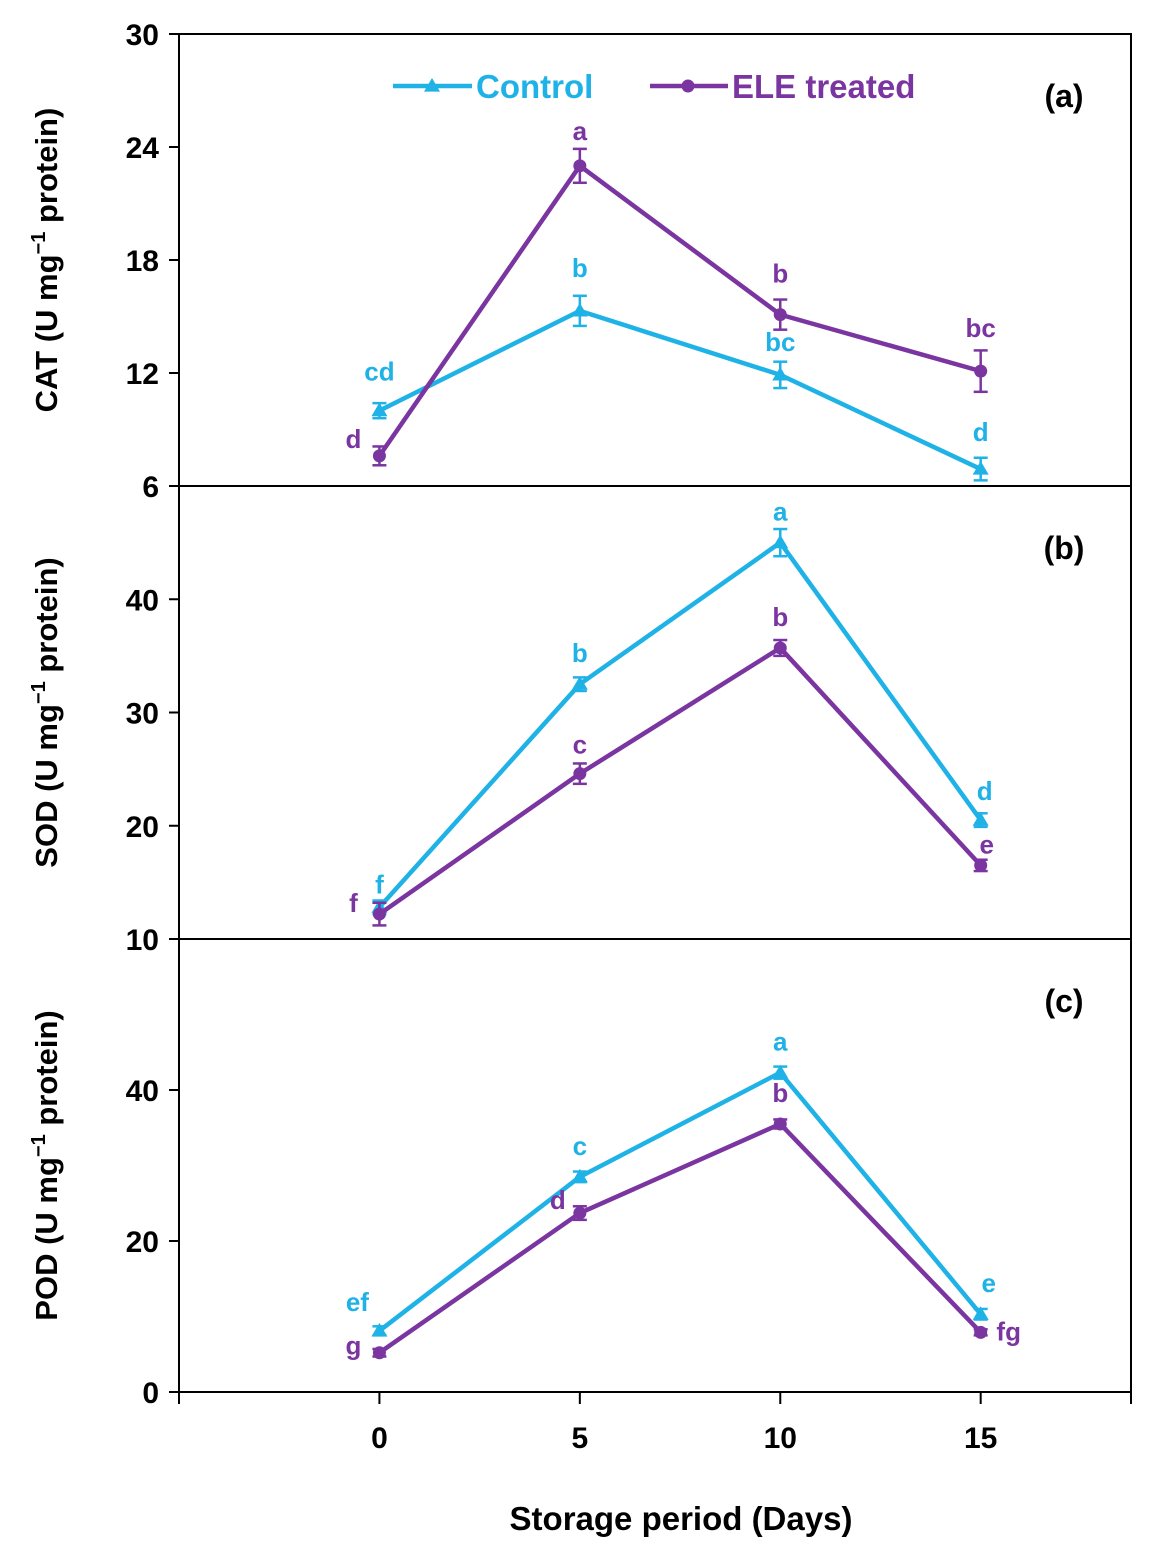 The height and width of the screenshot is (1550, 1154). I want to click on series-ele: f c b e, so click(671, 764).